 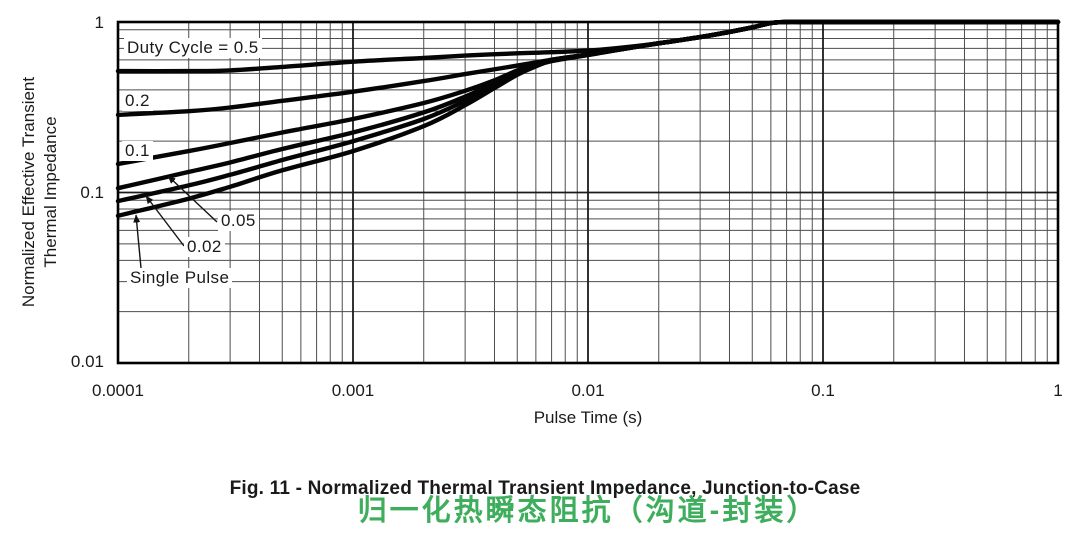 I want to click on x-tick-0-001: 0.001, so click(x=353, y=390).